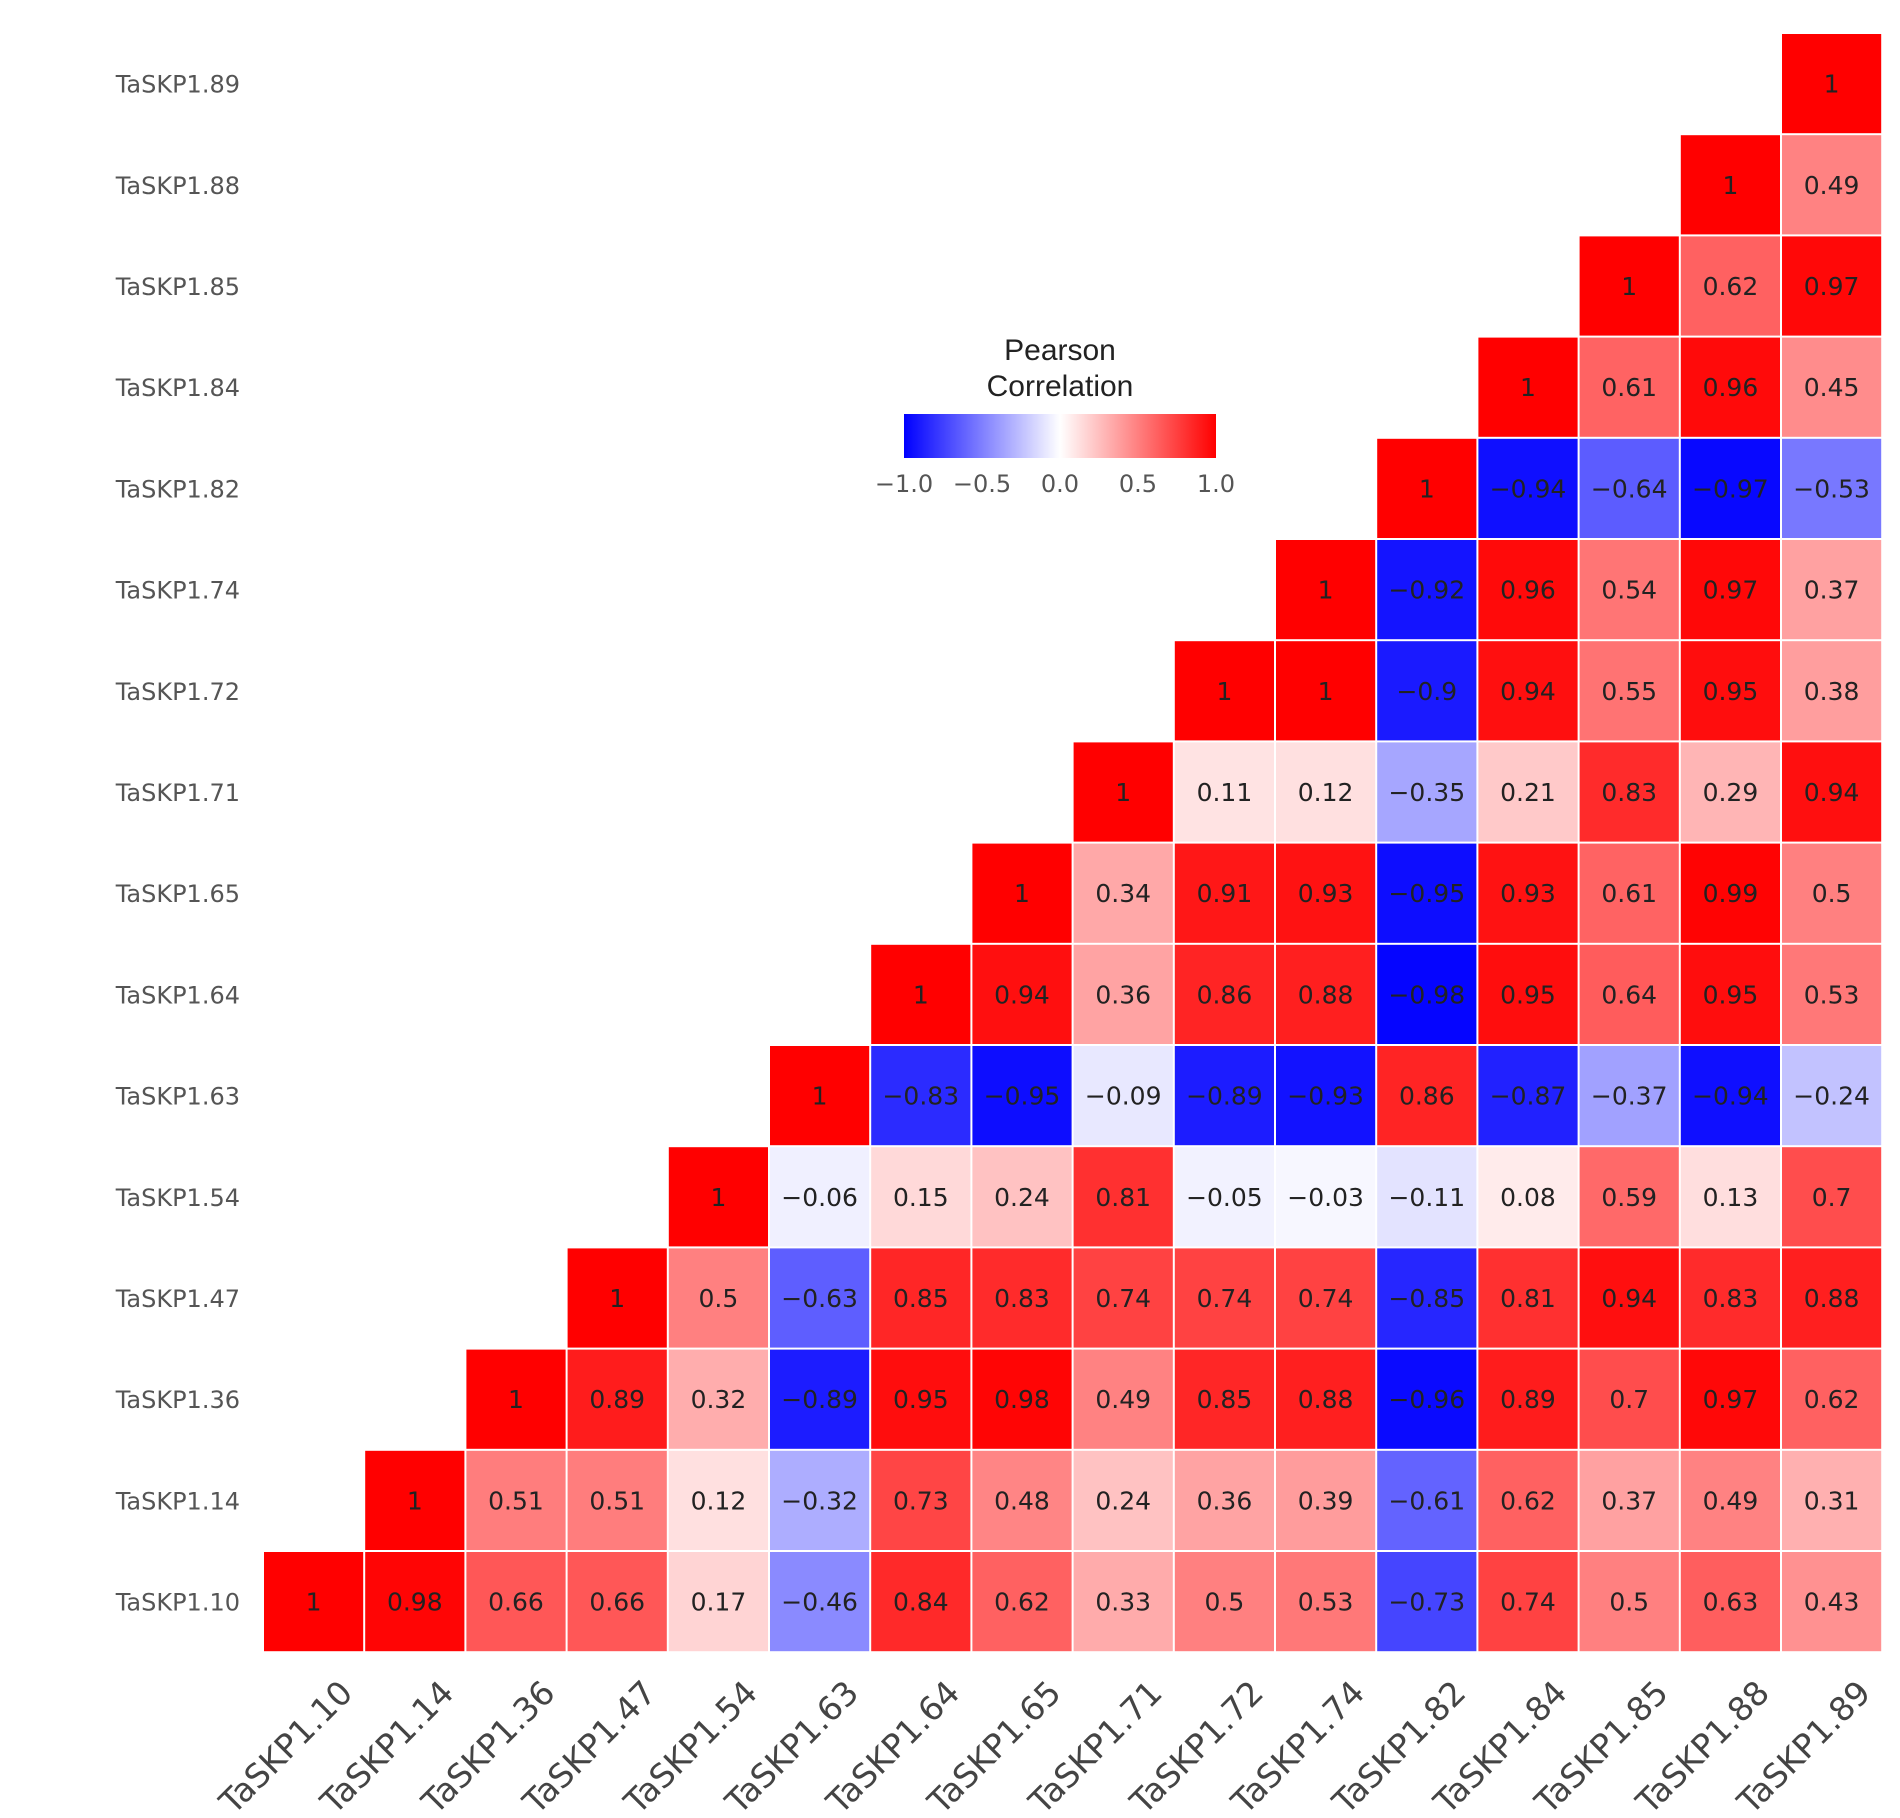 The height and width of the screenshot is (1818, 1900). I want to click on cell-value-label: 0.11, so click(1225, 792).